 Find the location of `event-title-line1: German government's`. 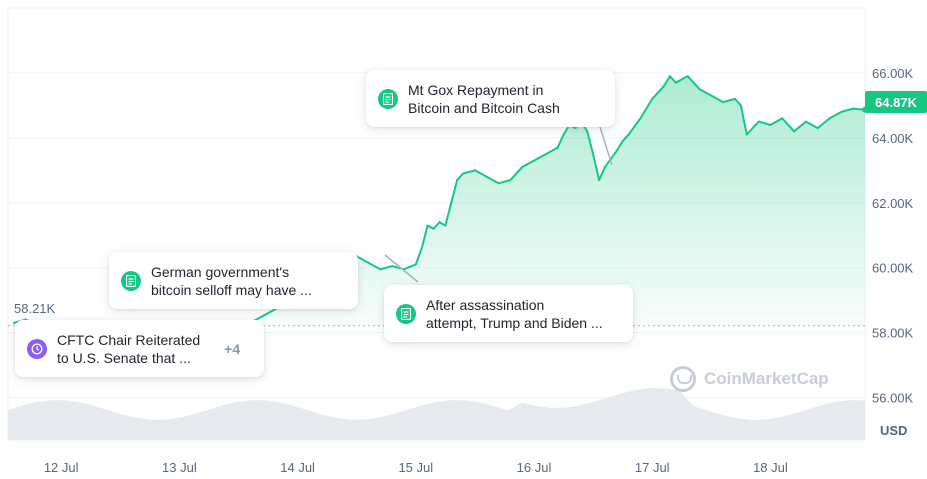

event-title-line1: German government's is located at coordinates (220, 271).